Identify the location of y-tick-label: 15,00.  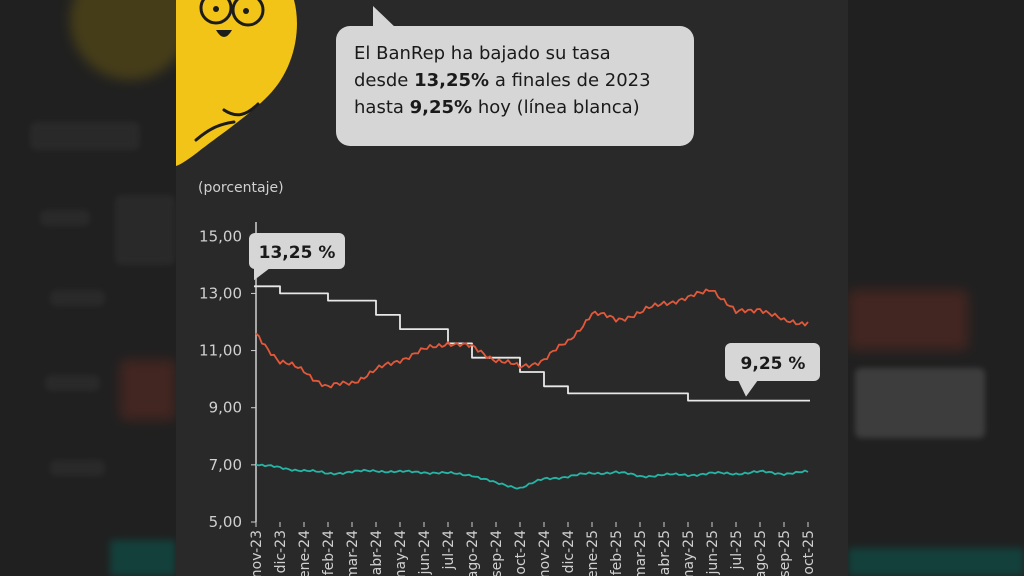
(220, 236).